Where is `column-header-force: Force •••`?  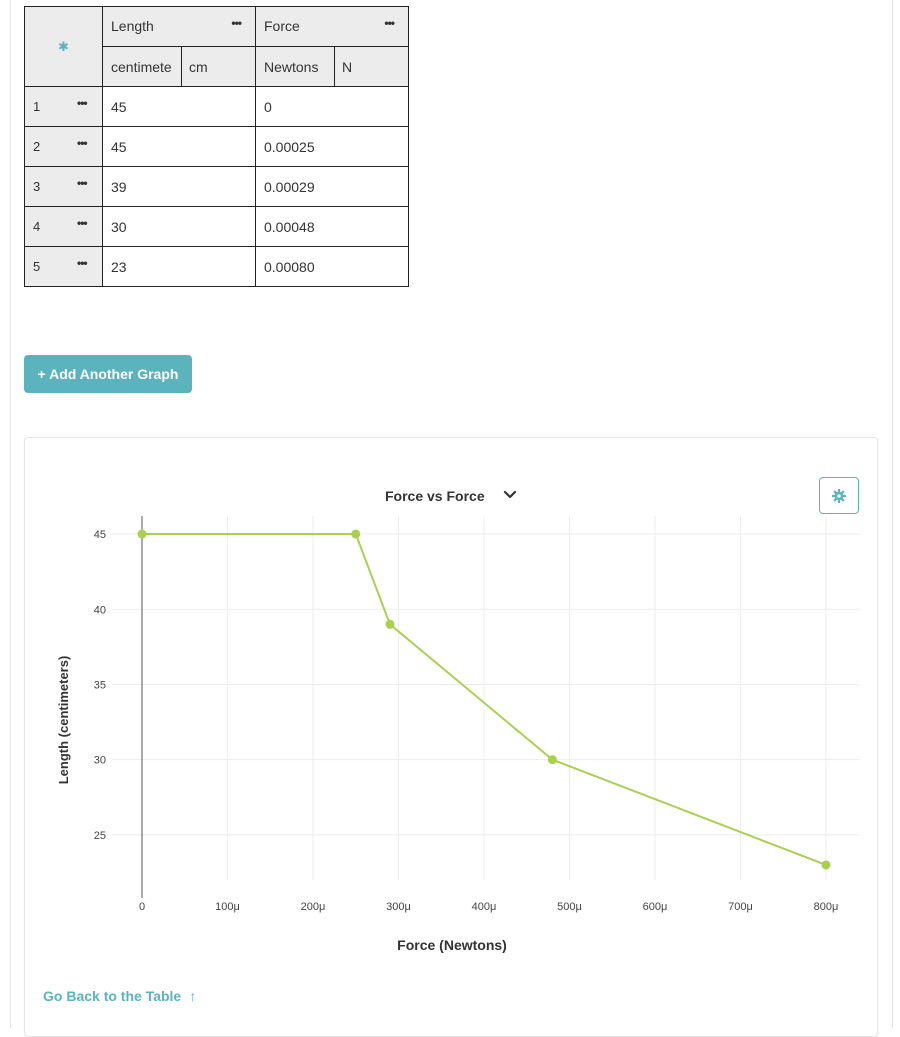 column-header-force: Force ••• is located at coordinates (332, 26).